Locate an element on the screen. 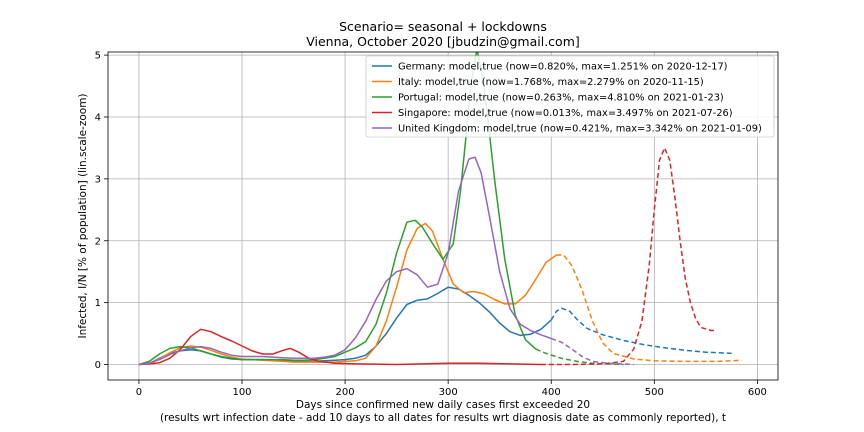 The width and height of the screenshot is (864, 432). series-line-singapore-model is located at coordinates (339, 347).